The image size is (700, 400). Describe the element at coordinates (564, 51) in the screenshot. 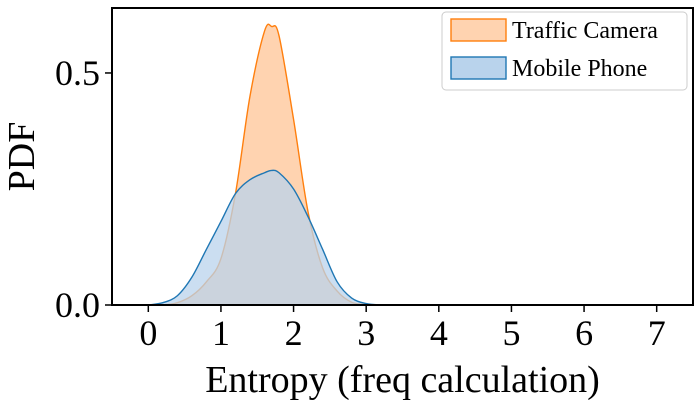

I see `legend: Traffic Camera Mobile Phone` at that location.